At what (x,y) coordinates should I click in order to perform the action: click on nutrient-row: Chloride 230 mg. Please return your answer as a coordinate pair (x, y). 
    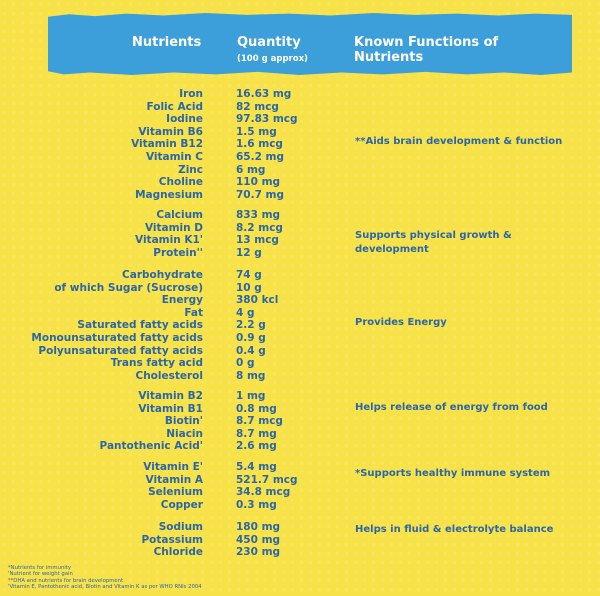
    Looking at the image, I should click on (300, 552).